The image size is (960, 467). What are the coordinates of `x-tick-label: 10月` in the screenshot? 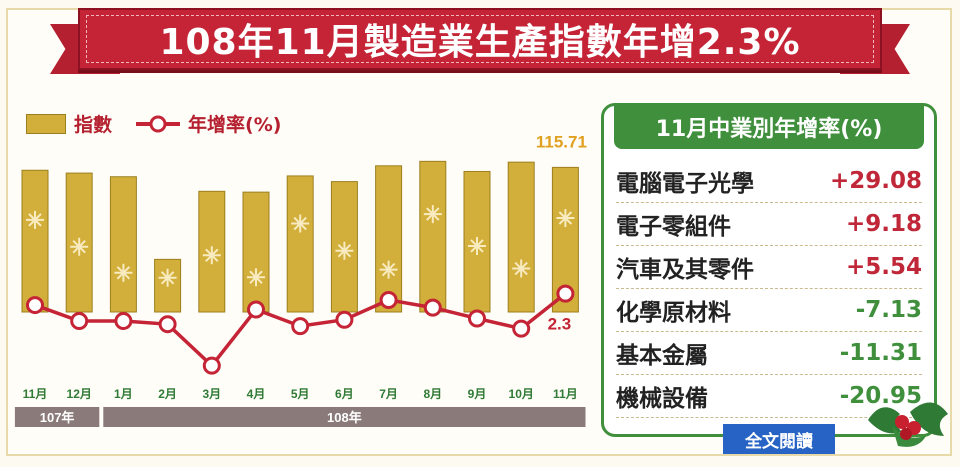 It's located at (521, 394).